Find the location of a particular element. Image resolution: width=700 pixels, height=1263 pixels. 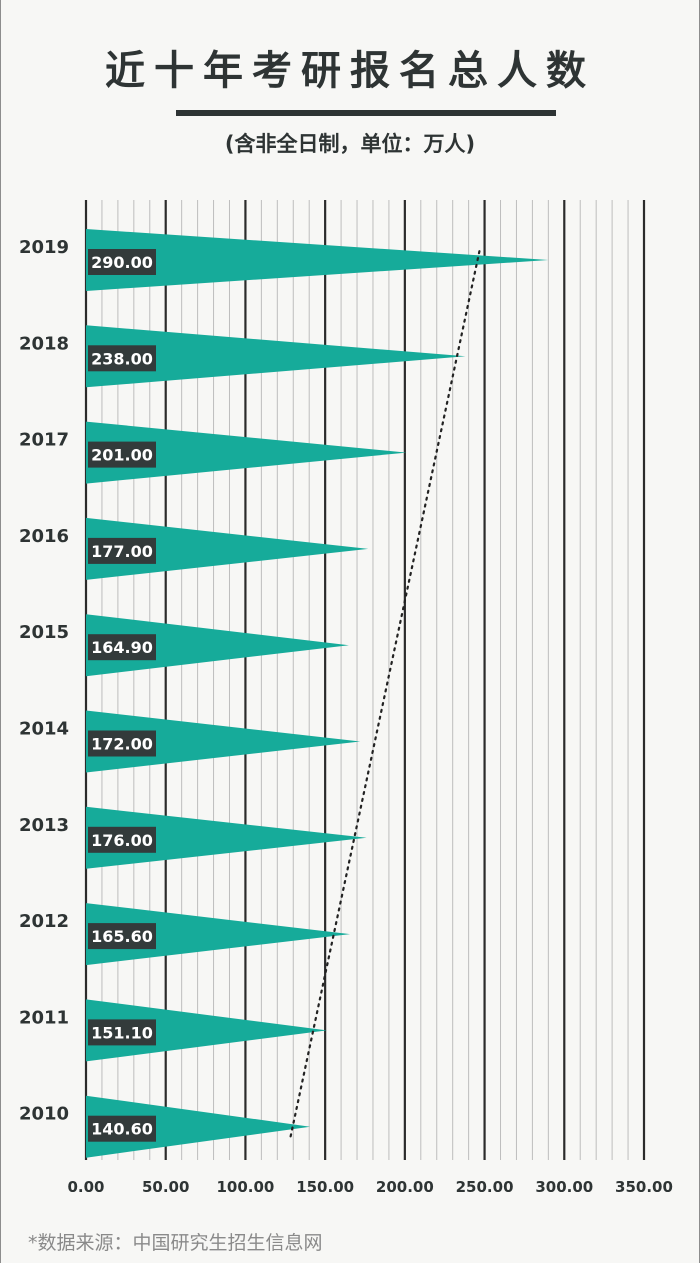

data-label: 290.00 is located at coordinates (122, 262).